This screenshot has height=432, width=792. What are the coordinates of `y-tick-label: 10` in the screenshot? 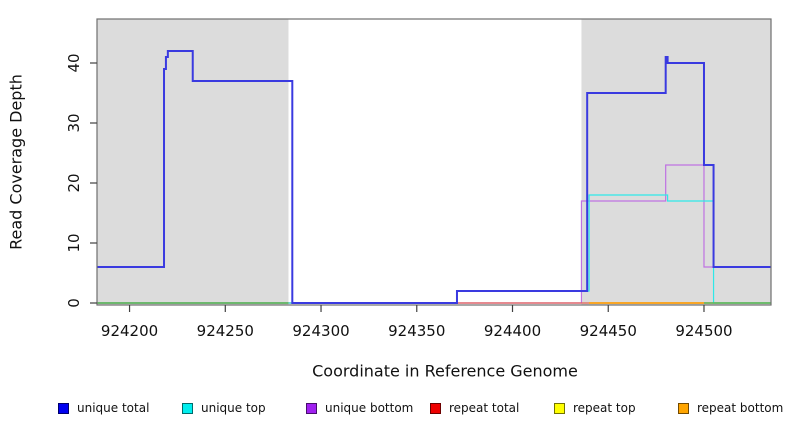 It's located at (74, 242).